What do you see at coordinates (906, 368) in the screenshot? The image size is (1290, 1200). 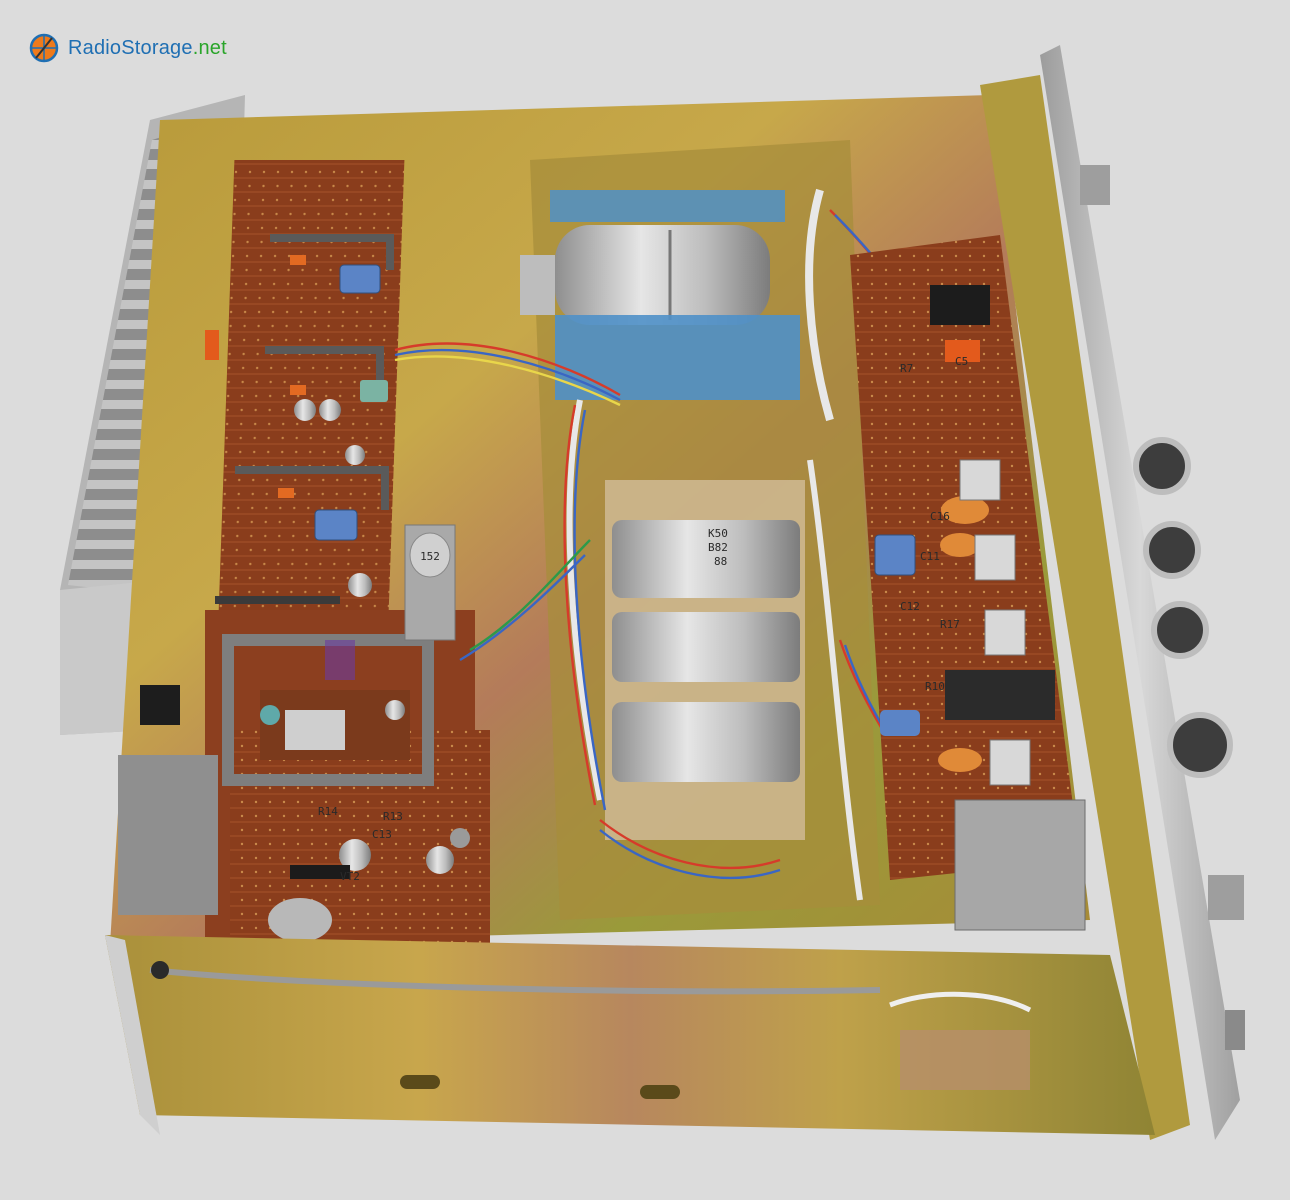 I see `label-r7: R7` at bounding box center [906, 368].